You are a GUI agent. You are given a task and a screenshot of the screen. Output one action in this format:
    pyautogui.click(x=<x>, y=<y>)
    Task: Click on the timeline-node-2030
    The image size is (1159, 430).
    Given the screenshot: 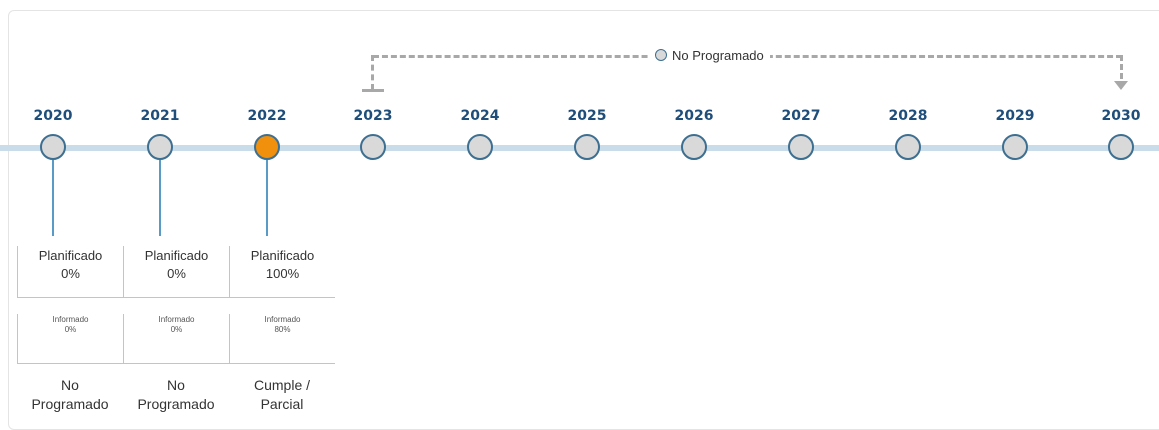 What is the action you would take?
    pyautogui.click(x=1121, y=147)
    